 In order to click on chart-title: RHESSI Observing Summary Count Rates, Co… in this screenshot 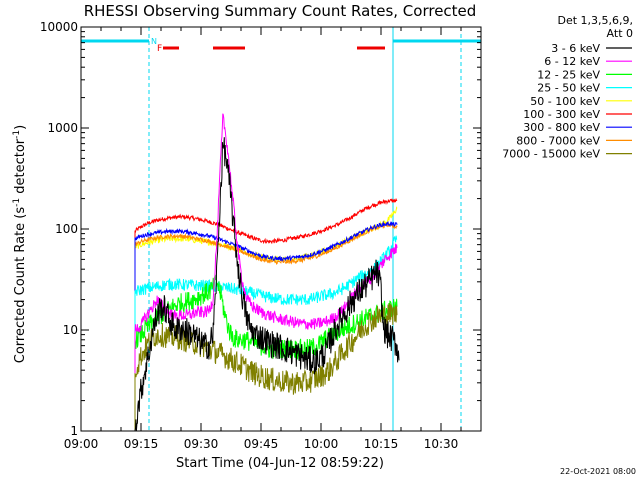, I will do `click(280, 11)`.